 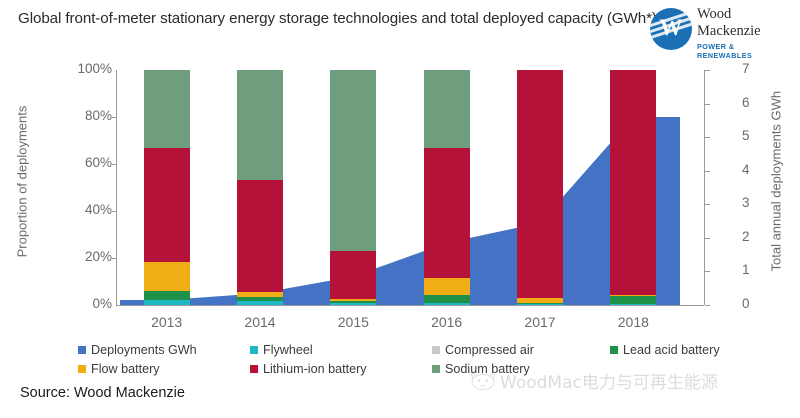 What do you see at coordinates (144, 350) in the screenshot?
I see `legend-label: Deployments GWh` at bounding box center [144, 350].